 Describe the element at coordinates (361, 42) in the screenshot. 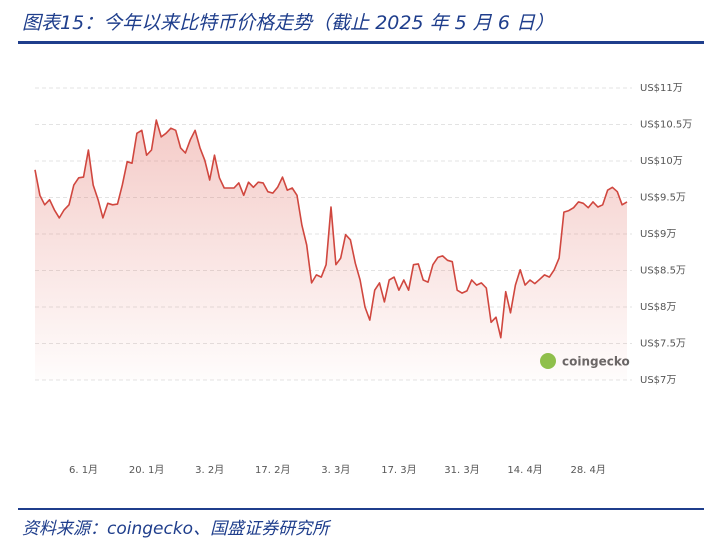

I see `title-rule` at that location.